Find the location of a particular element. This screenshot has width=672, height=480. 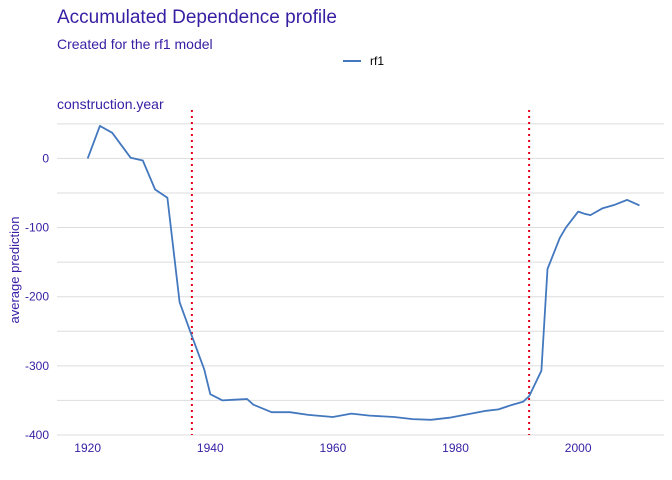

x-axis-ticks: 1920 1940 1960 1980 2000 is located at coordinates (333, 448).